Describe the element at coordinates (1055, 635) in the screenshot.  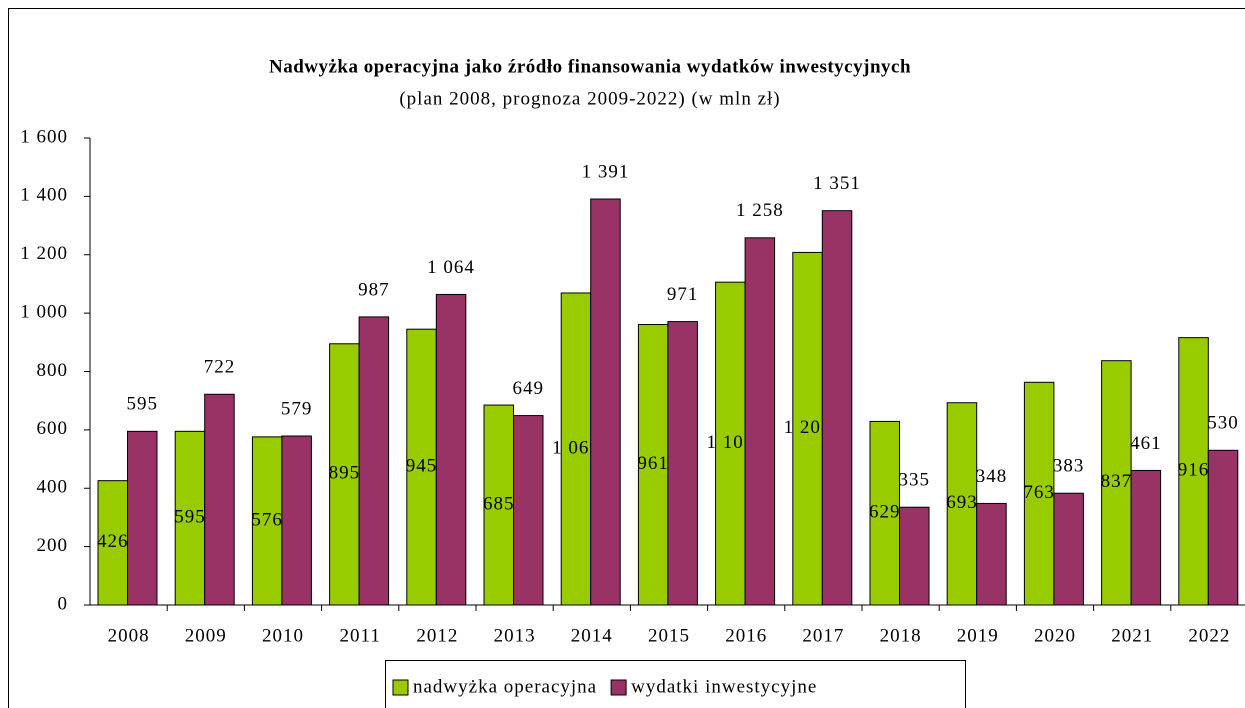
I see `x-tick-label: 2020` at that location.